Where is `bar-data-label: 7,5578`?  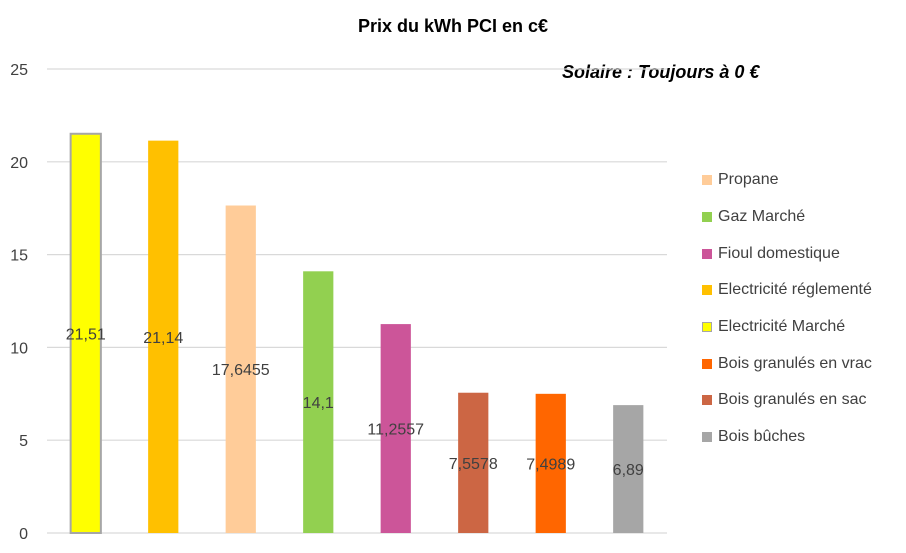 bar-data-label: 7,5578 is located at coordinates (473, 464).